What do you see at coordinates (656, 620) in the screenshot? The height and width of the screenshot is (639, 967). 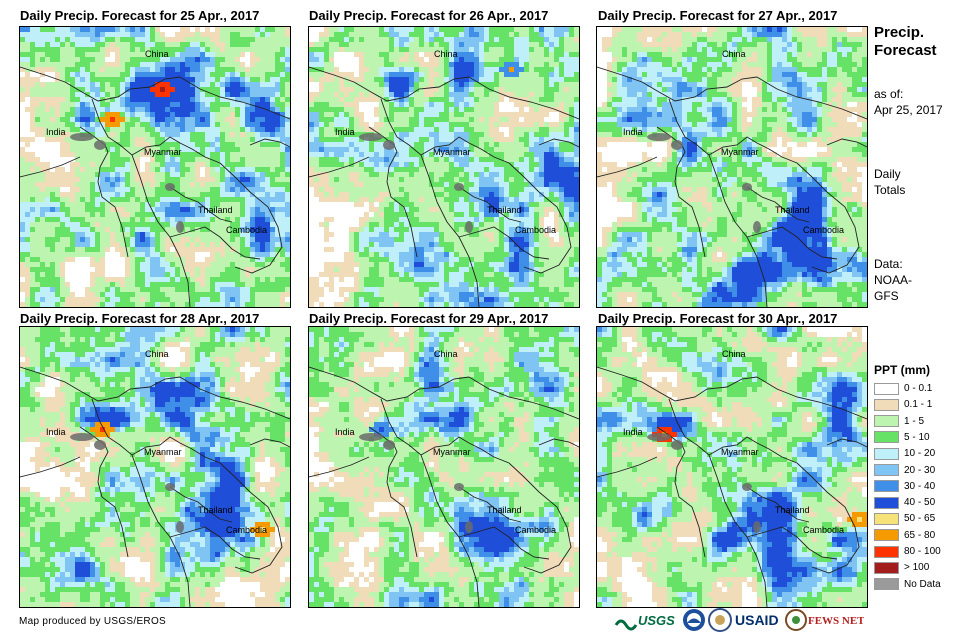 I see `usgs-logo-text: USGS` at bounding box center [656, 620].